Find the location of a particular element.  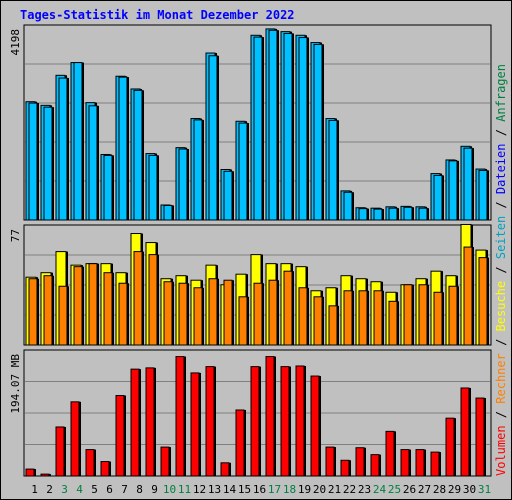

x-tick-label: 11 is located at coordinates (184, 489).